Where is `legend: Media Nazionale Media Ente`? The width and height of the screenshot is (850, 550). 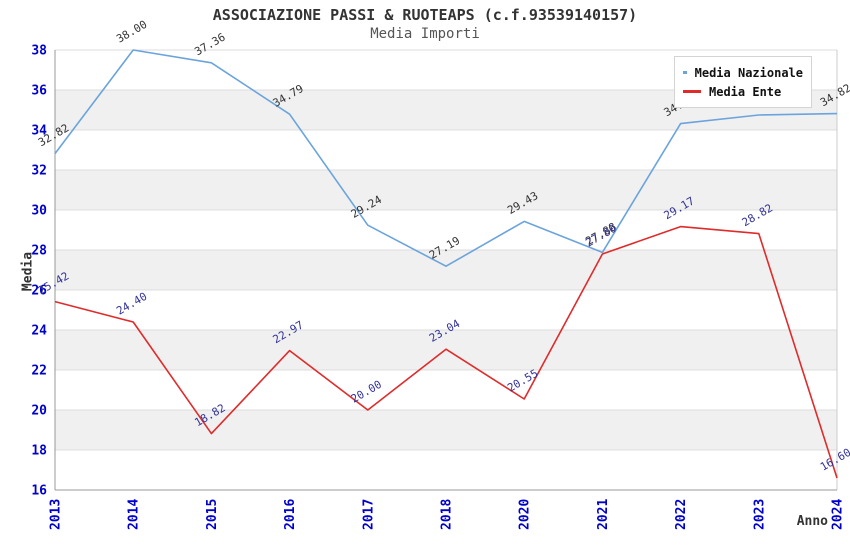
legend: Media Nazionale Media Ente is located at coordinates (743, 82).